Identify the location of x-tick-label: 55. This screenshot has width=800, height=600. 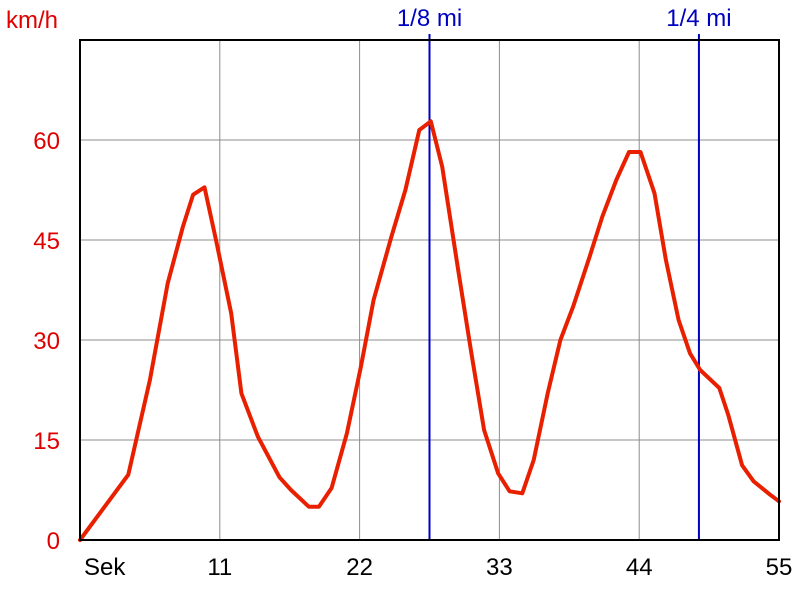
(779, 567).